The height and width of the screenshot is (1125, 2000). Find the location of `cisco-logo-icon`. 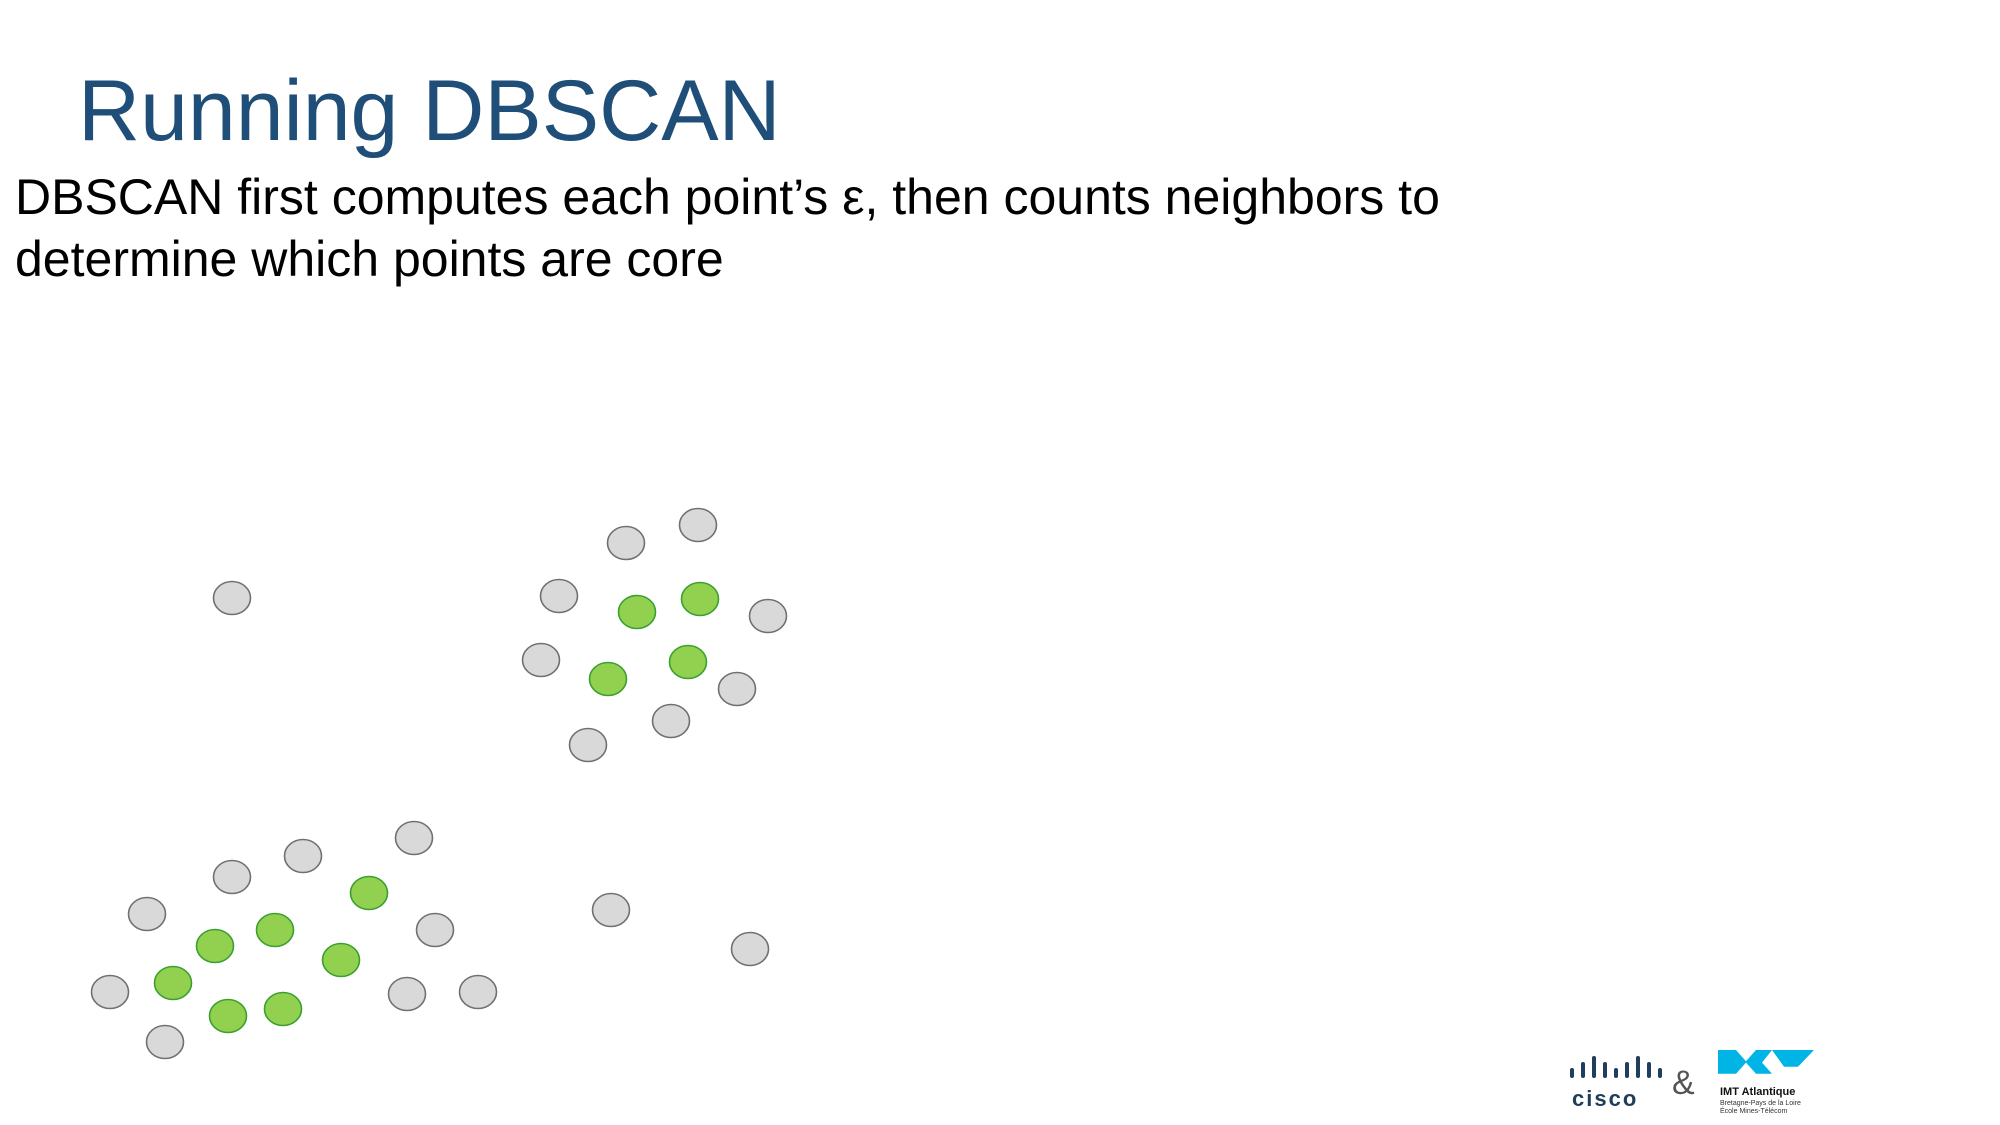

cisco-logo-icon is located at coordinates (1616, 1067).